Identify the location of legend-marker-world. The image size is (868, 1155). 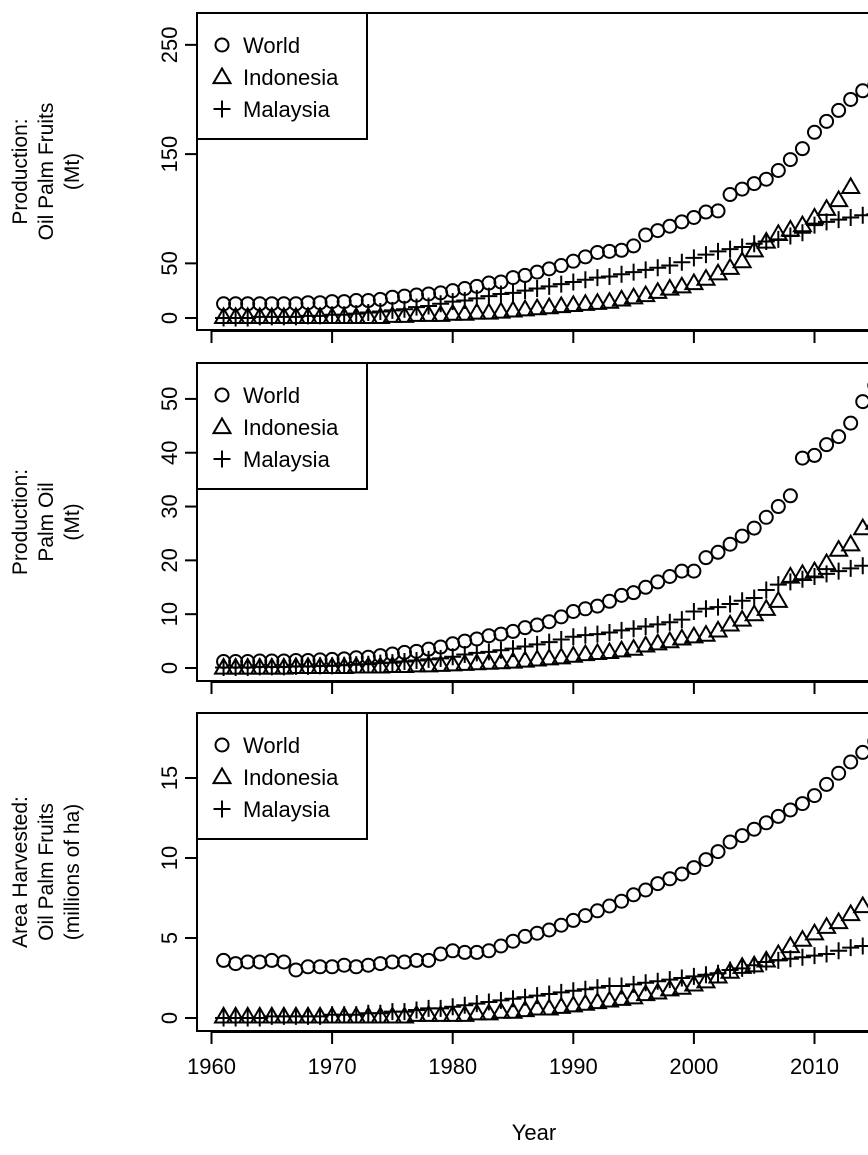
(222, 745).